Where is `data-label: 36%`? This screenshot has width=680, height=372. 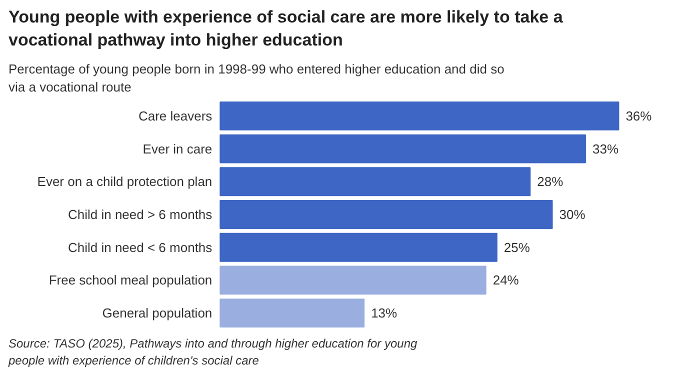
data-label: 36% is located at coordinates (639, 116).